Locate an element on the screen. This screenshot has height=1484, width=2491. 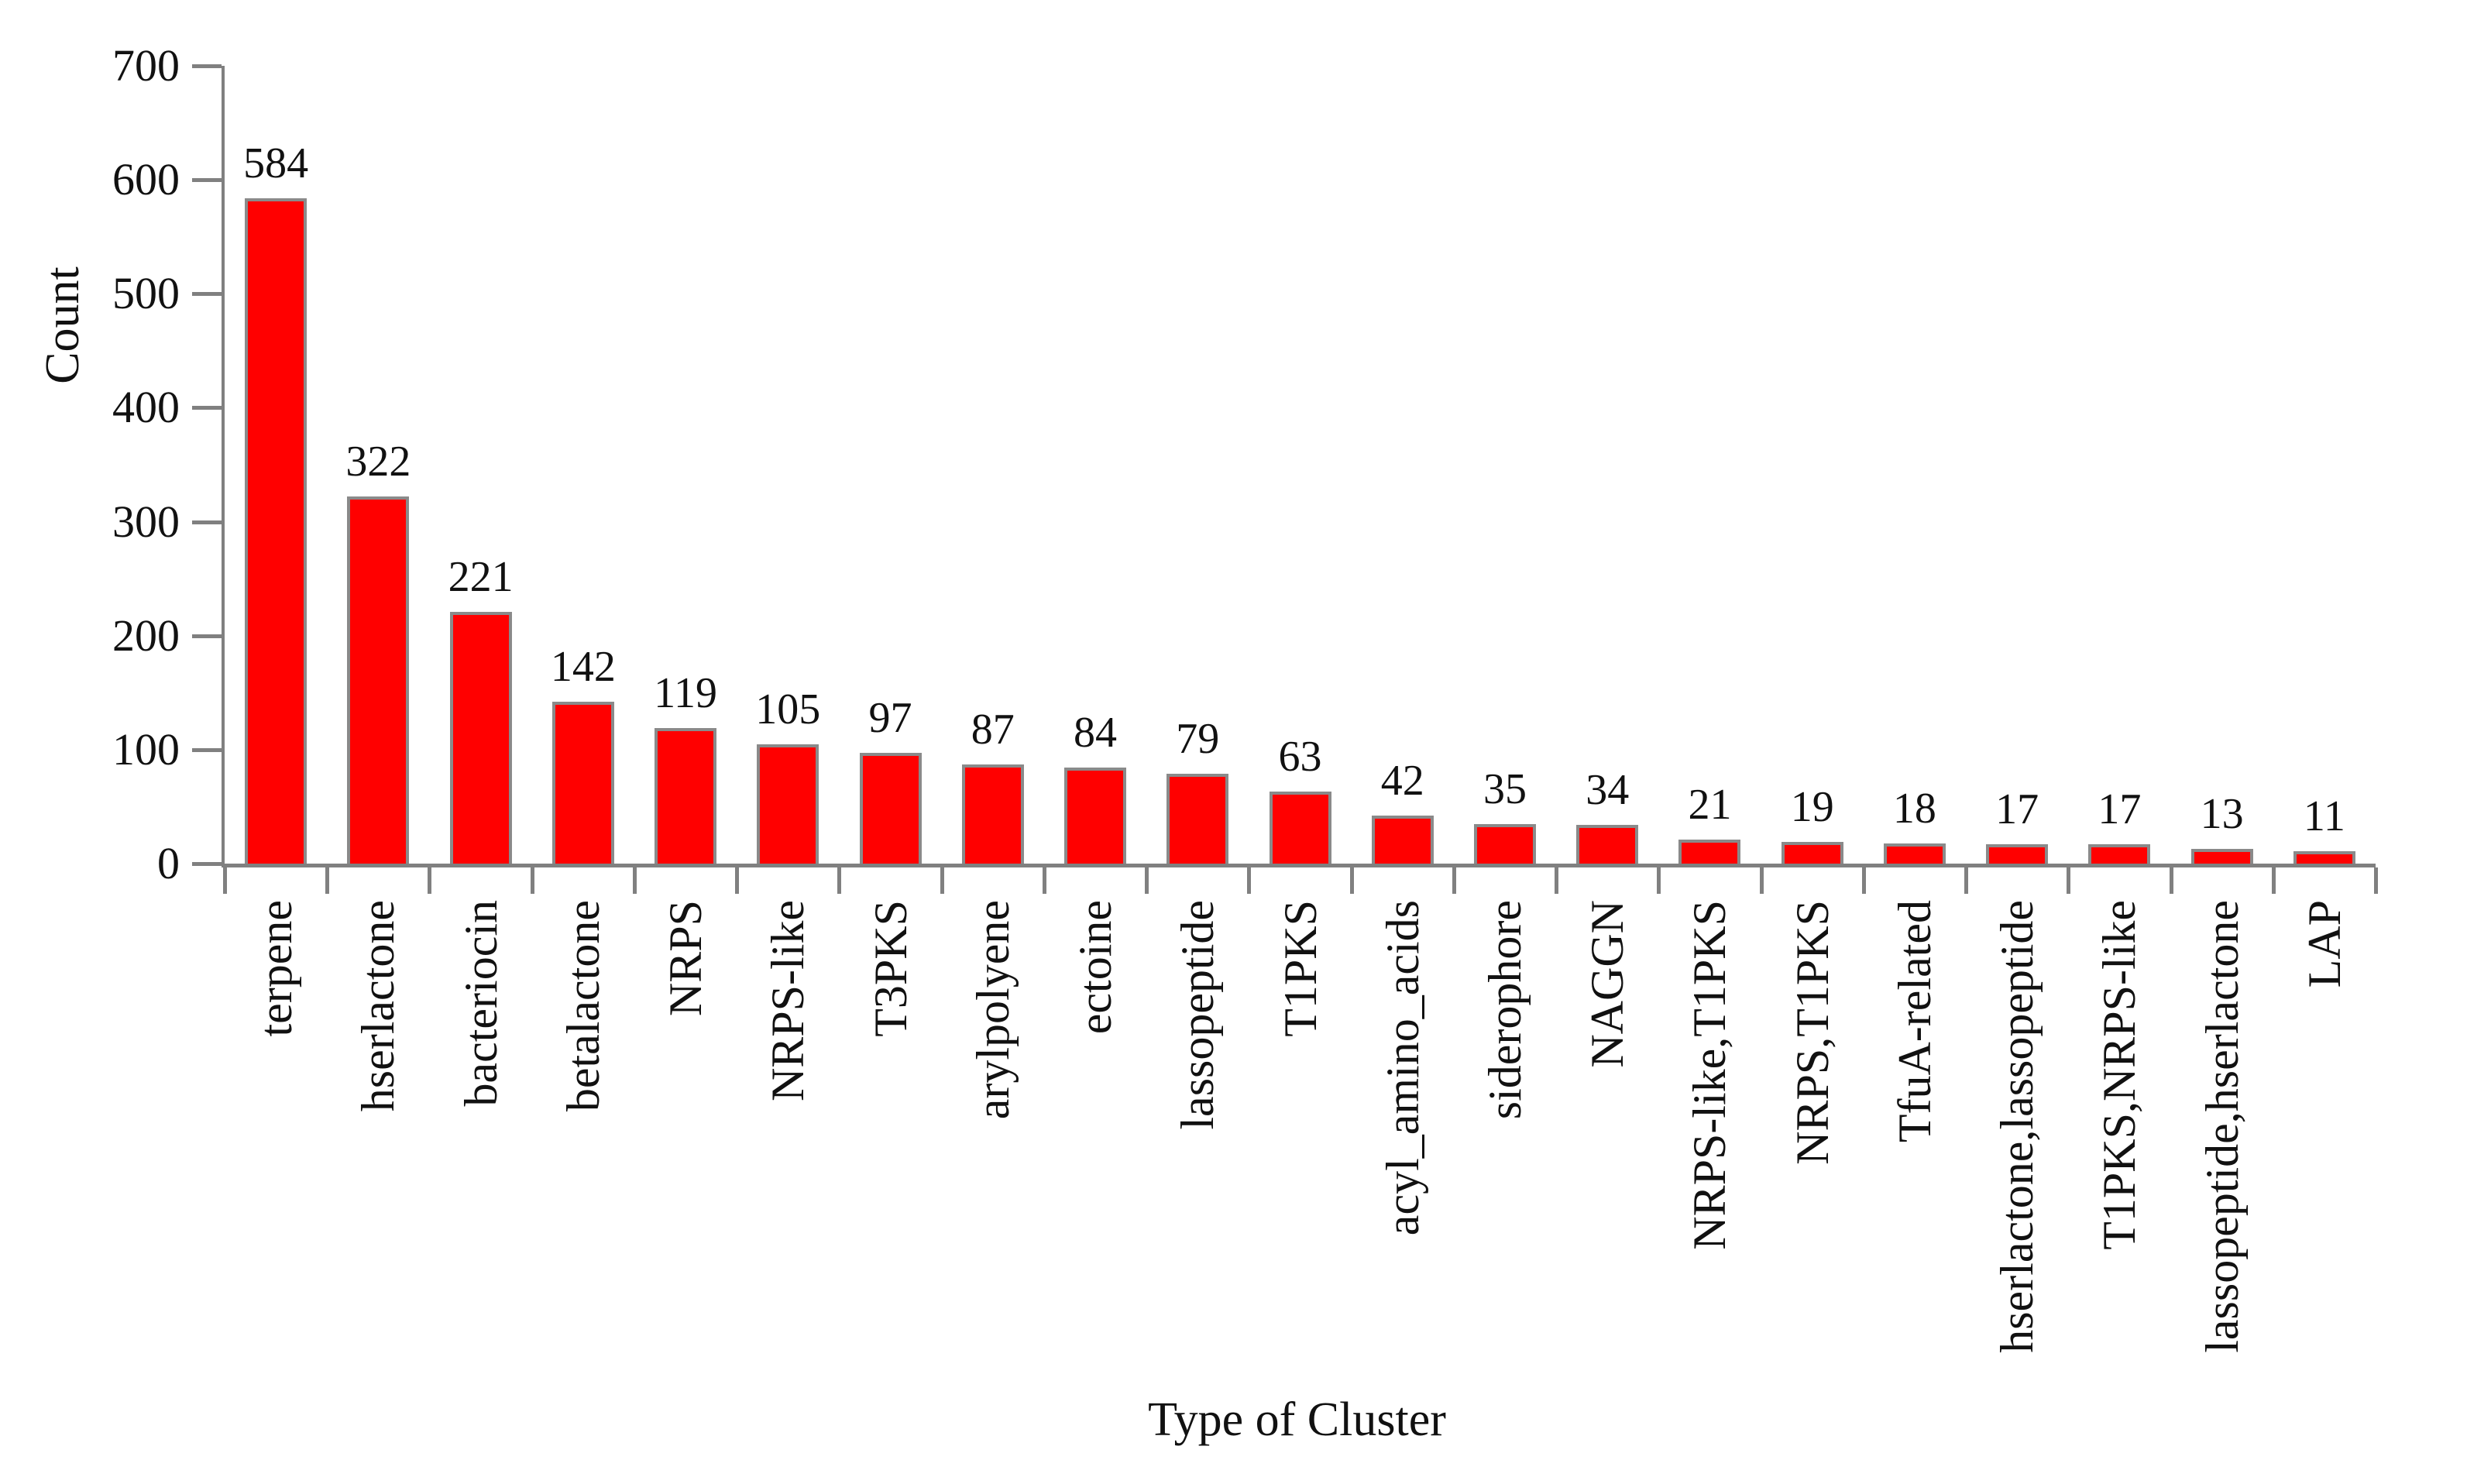
x-tick-label: T1PKS,NRPS-like is located at coordinates (2120, 1075).